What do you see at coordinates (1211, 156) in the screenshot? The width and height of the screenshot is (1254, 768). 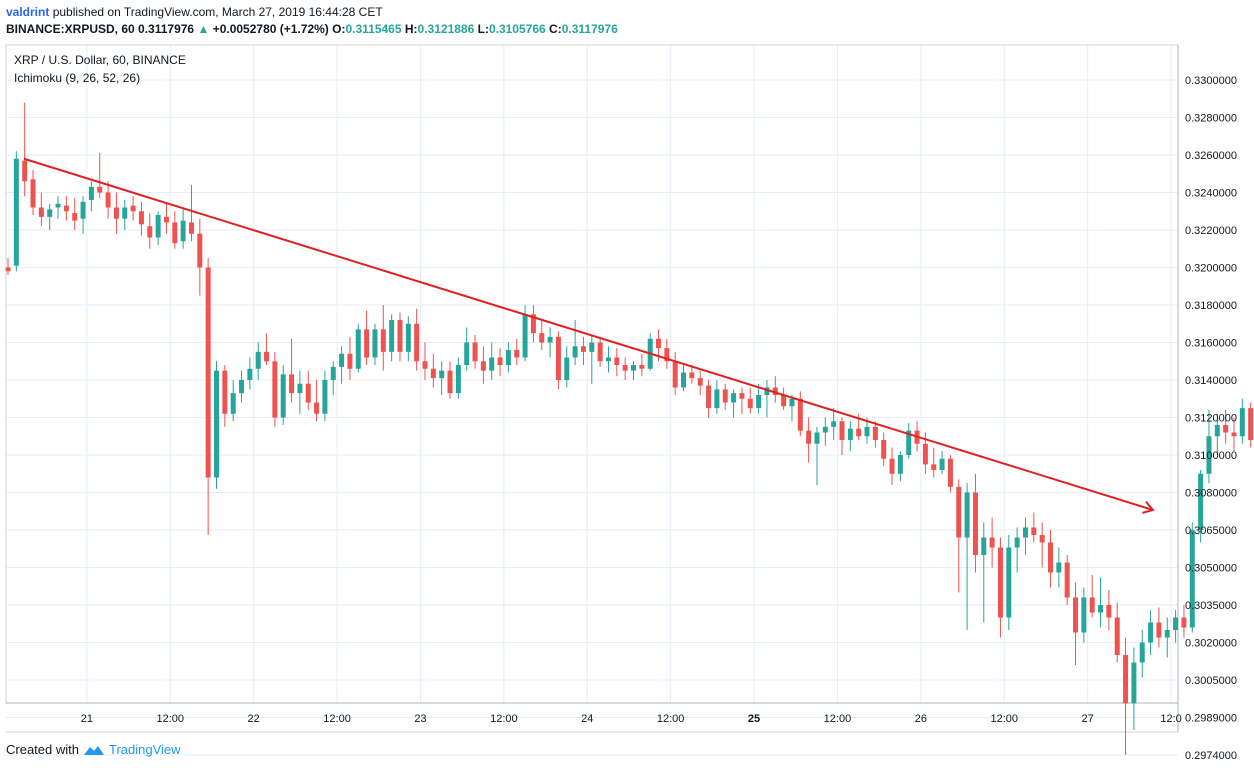 I see `price-tick-label: 0.3260000` at bounding box center [1211, 156].